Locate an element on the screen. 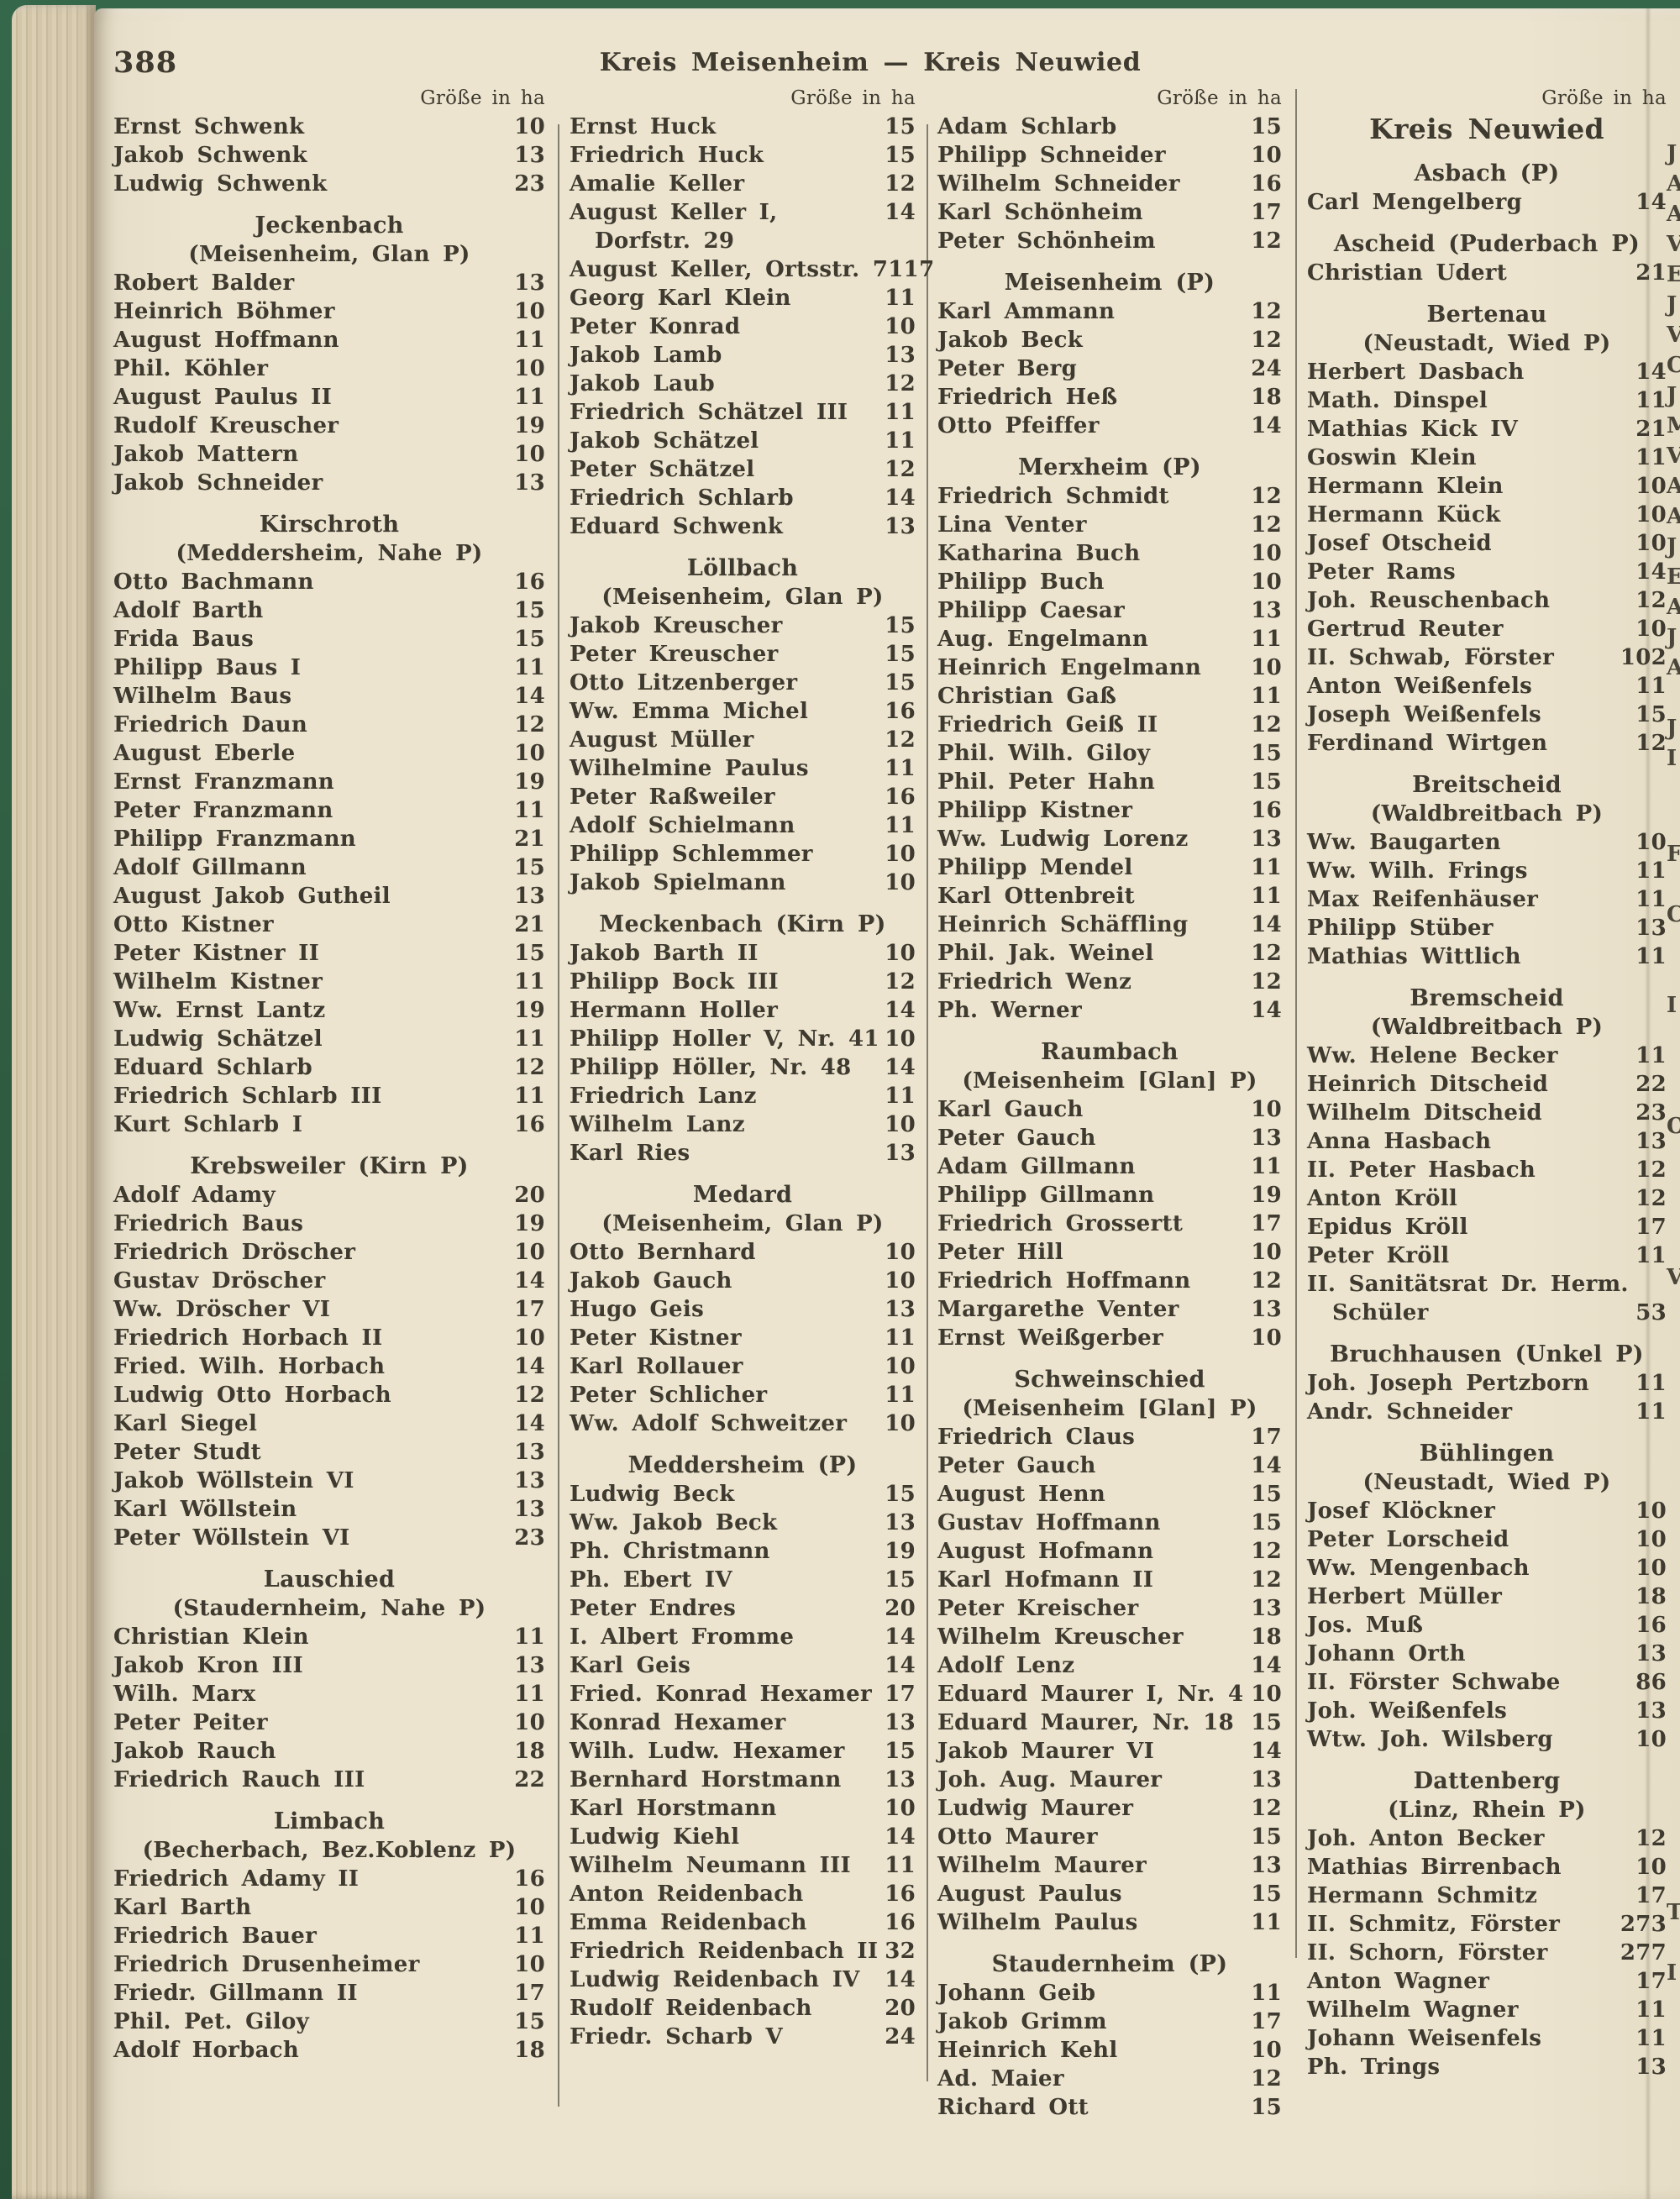  entry-row: Christian Gaß 11 is located at coordinates (1109, 696).